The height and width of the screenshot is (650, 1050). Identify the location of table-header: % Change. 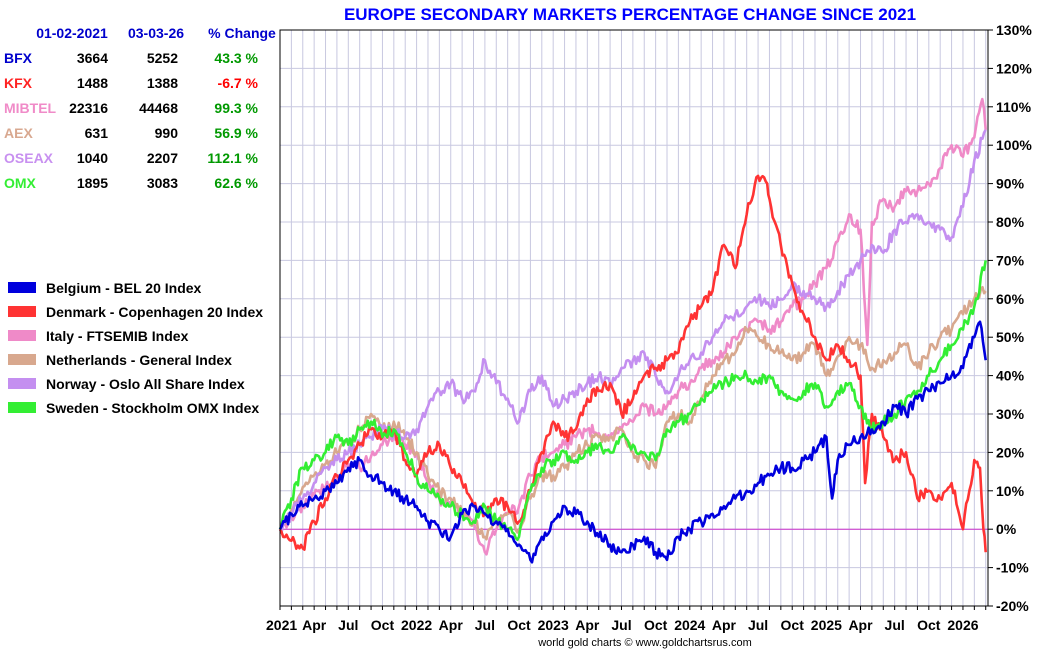
(242, 33).